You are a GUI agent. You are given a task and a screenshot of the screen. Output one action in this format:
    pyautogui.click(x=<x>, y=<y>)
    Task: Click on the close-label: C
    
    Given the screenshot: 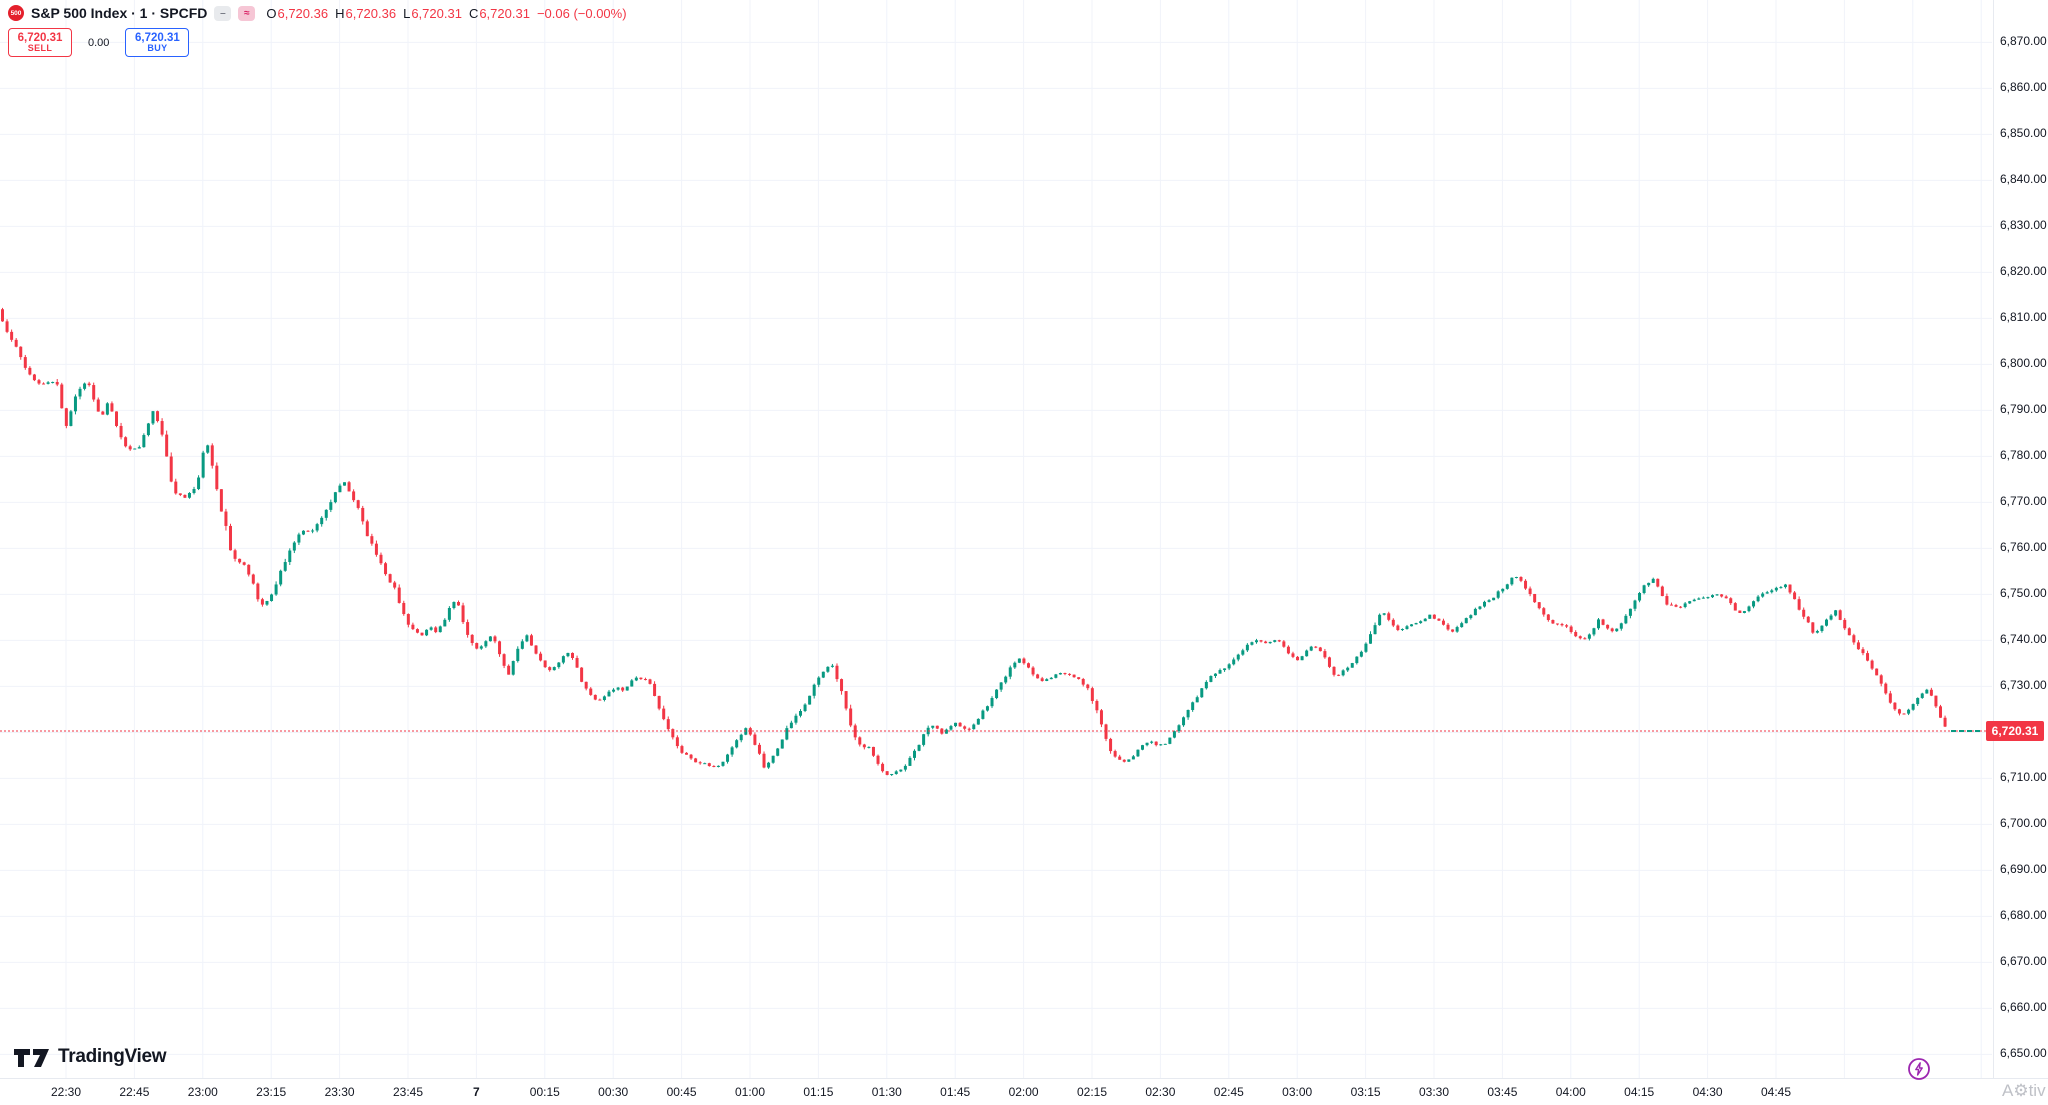 What is the action you would take?
    pyautogui.click(x=473, y=13)
    